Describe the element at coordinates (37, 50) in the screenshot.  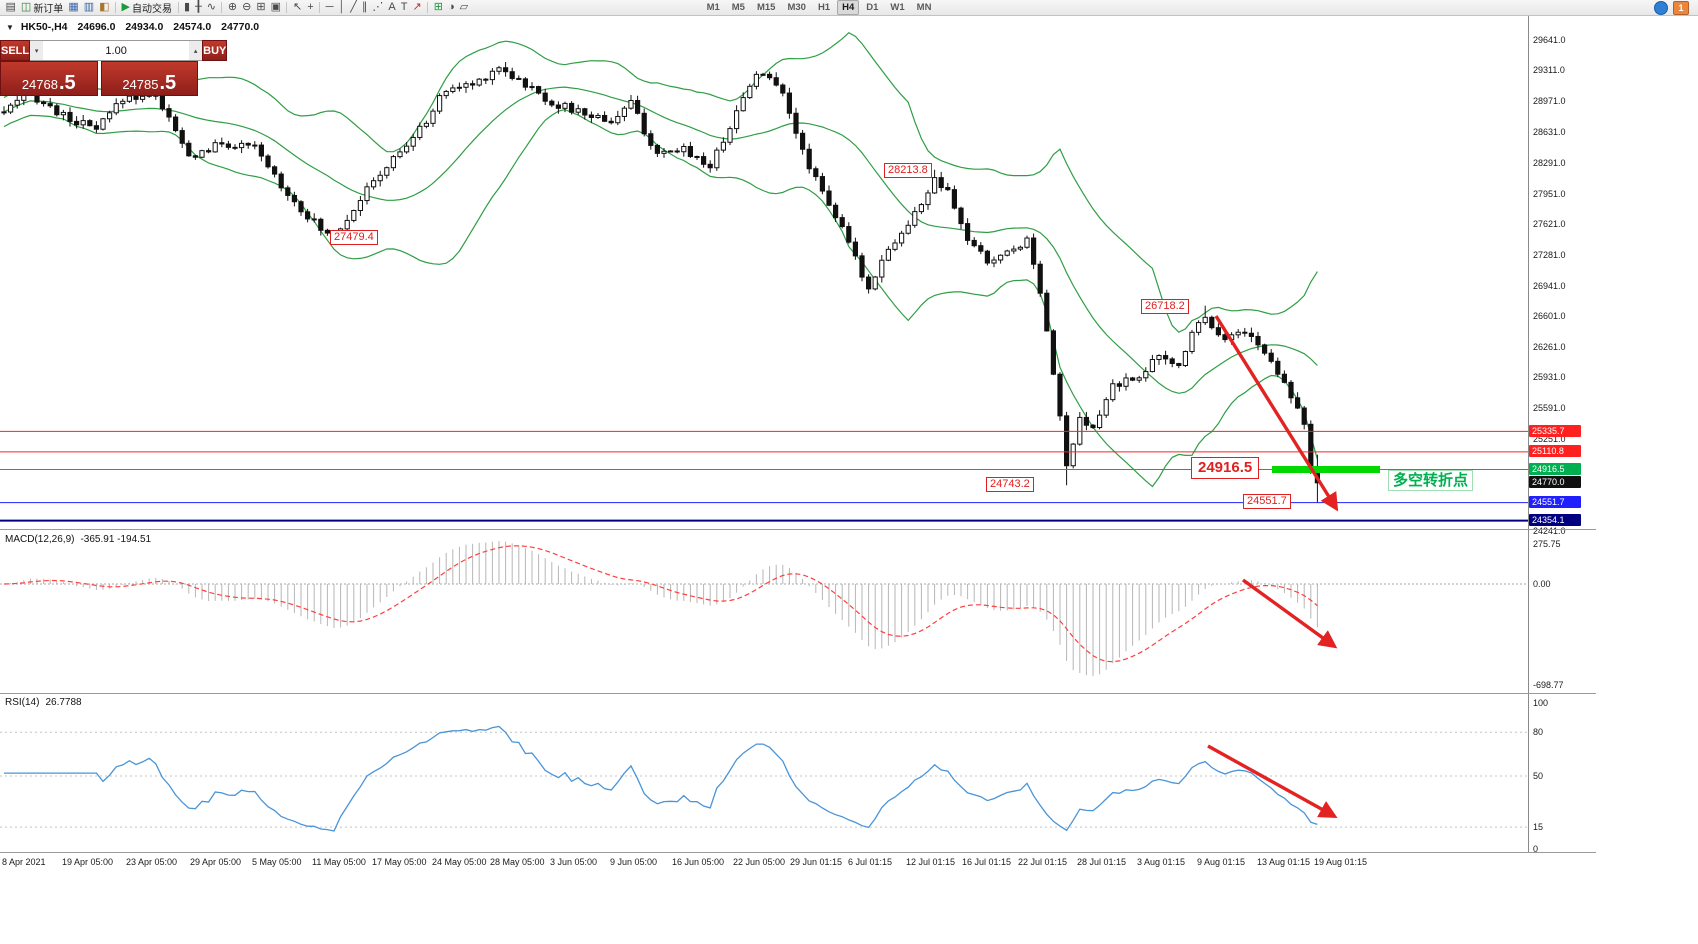
I see `volume-down-button: ▾` at that location.